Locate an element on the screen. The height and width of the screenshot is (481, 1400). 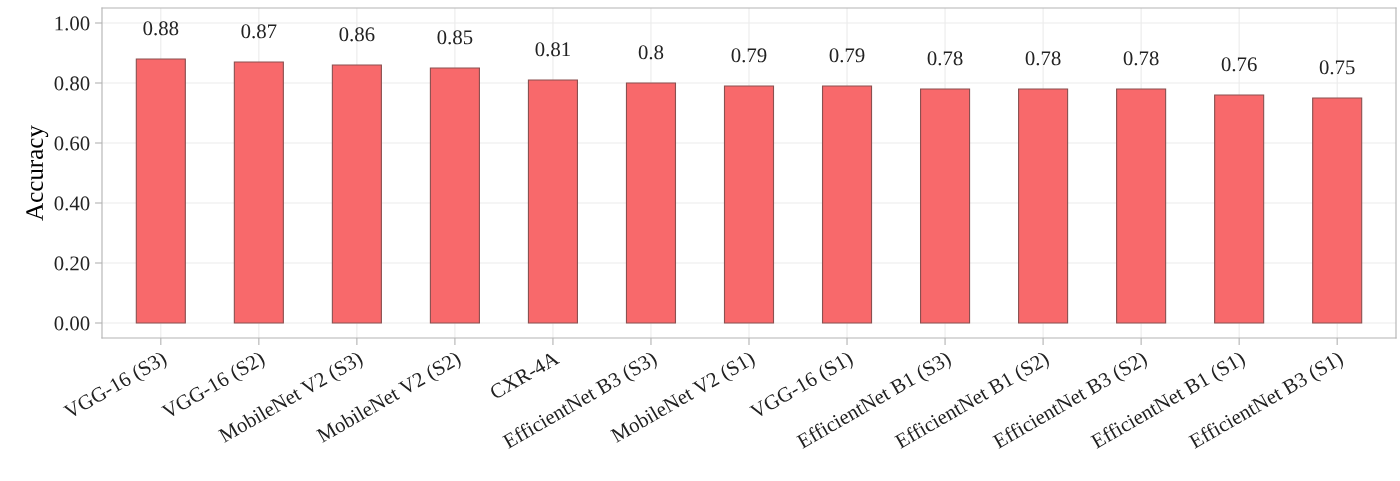
y-axis-title: Accuracy is located at coordinates (37, 173).